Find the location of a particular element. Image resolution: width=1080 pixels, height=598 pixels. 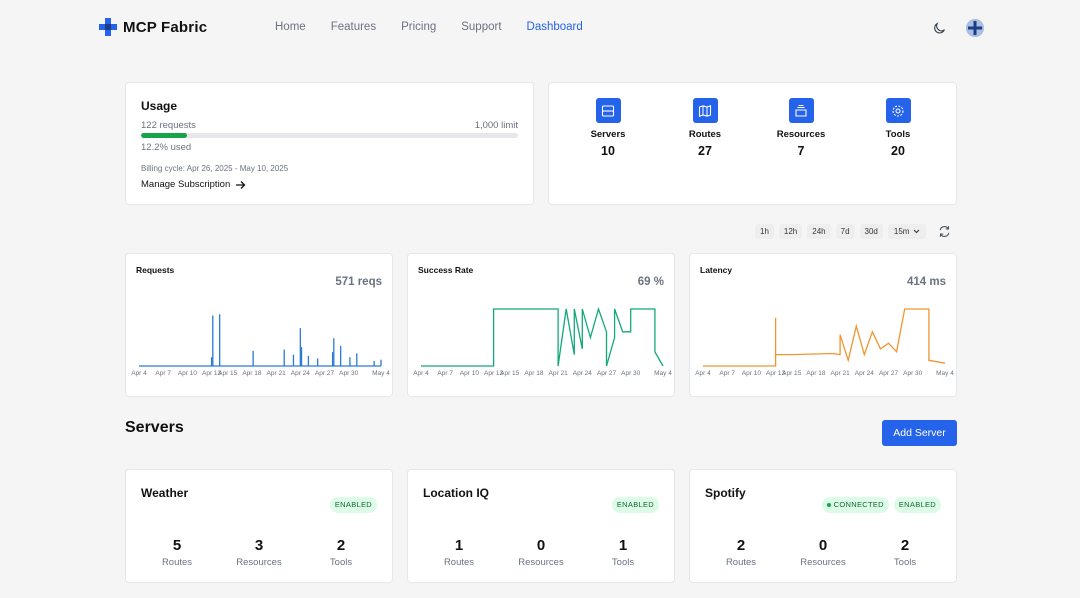

add-server-button: Add Server is located at coordinates (919, 433).